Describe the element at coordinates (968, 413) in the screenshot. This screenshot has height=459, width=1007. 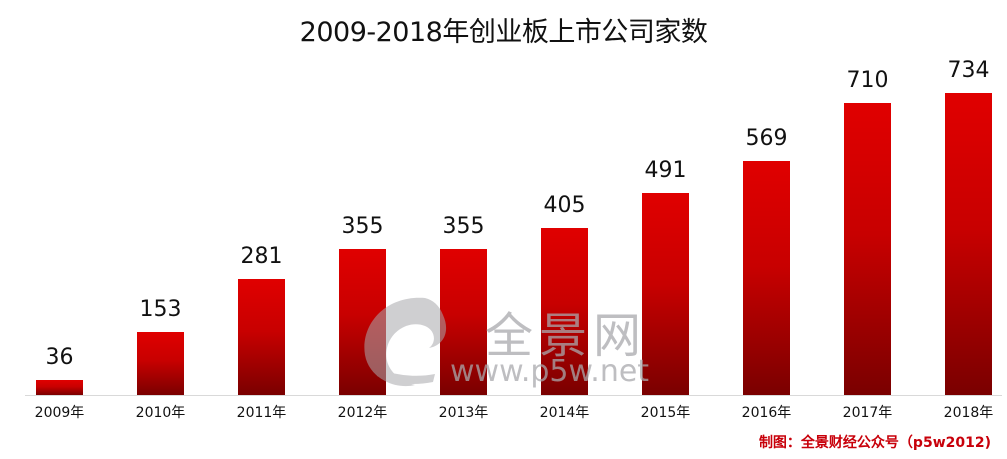
I see `x-tick-label: 2018年` at that location.